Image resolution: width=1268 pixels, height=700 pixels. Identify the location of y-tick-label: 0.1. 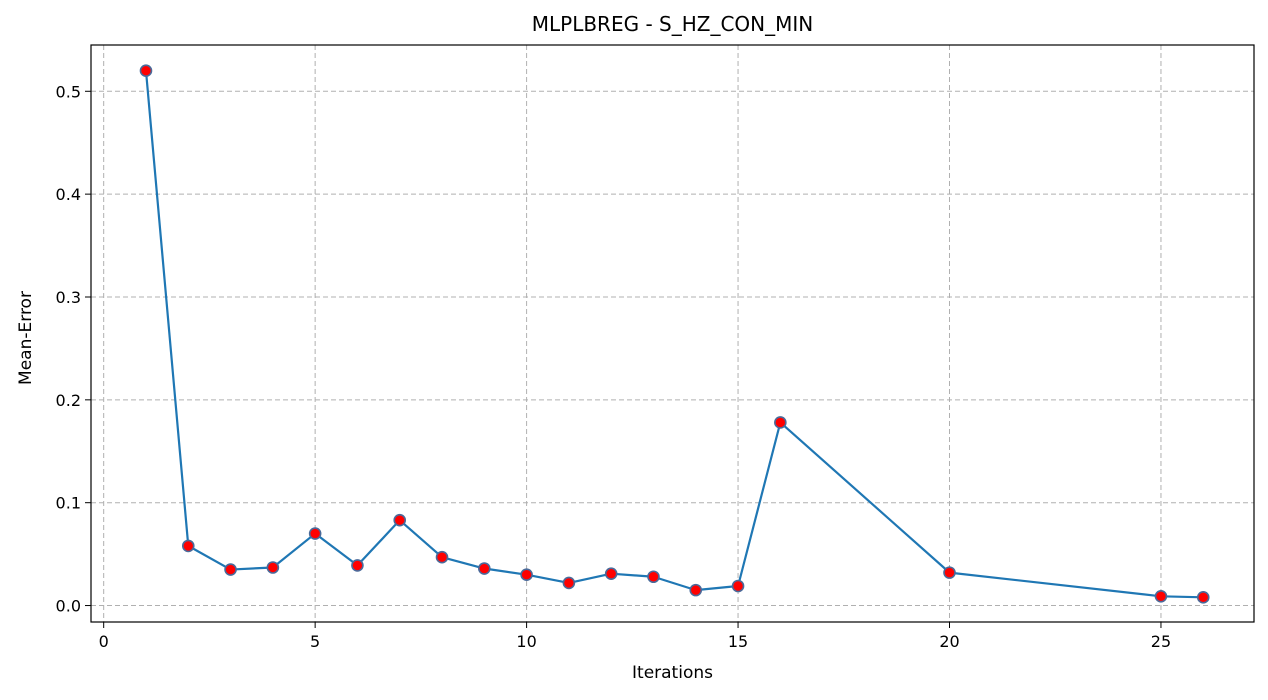
(68, 503).